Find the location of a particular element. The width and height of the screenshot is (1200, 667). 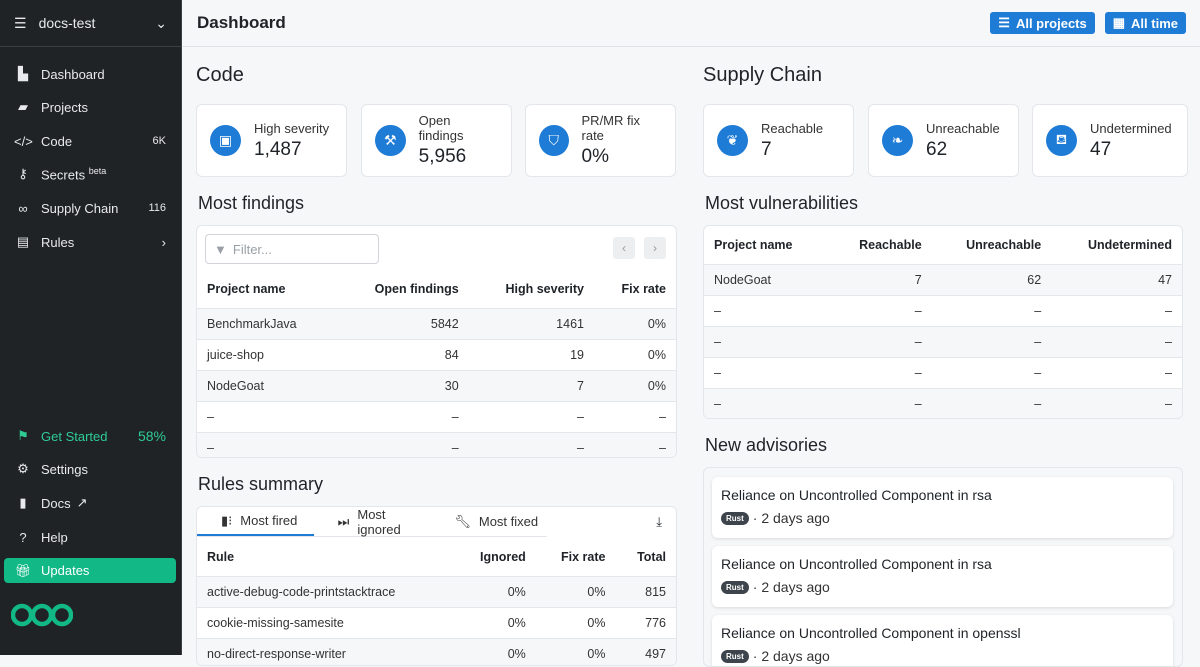

tab-label: Most fixed is located at coordinates (508, 521).